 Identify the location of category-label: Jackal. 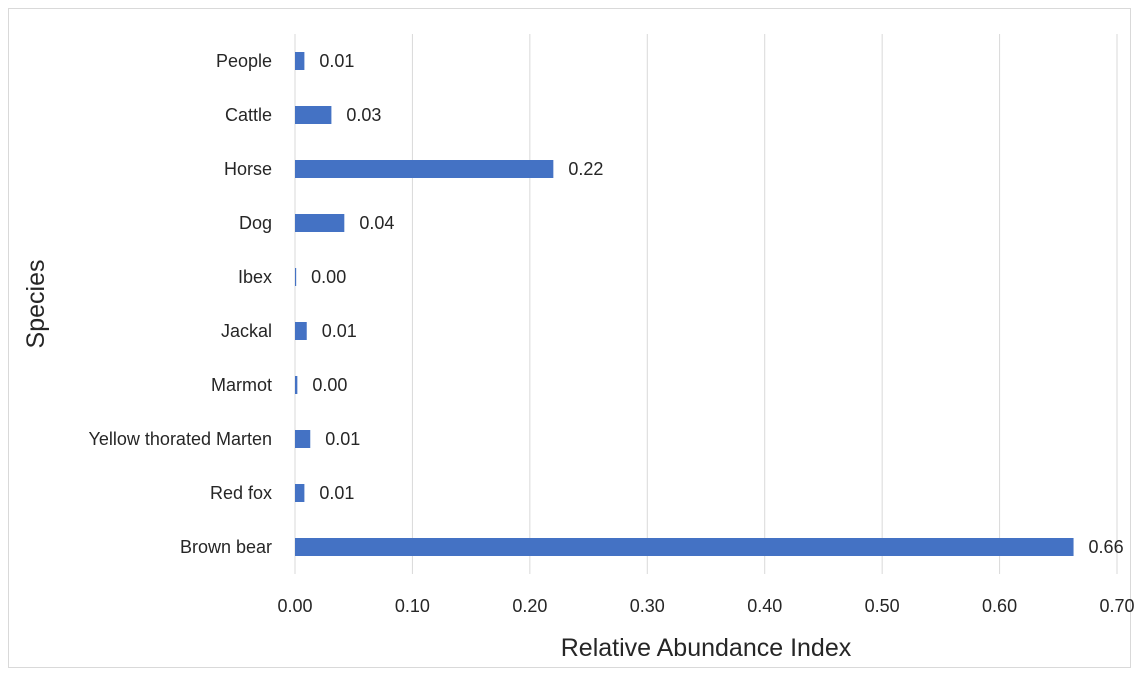
(246, 331).